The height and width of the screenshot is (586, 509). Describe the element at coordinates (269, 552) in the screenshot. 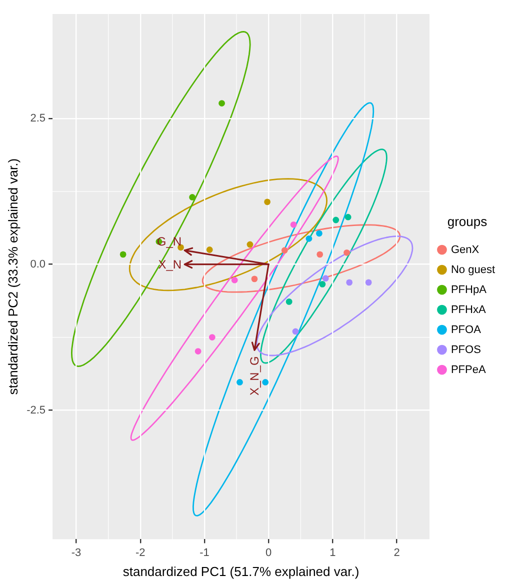

I see `x-tick-label: 0` at that location.